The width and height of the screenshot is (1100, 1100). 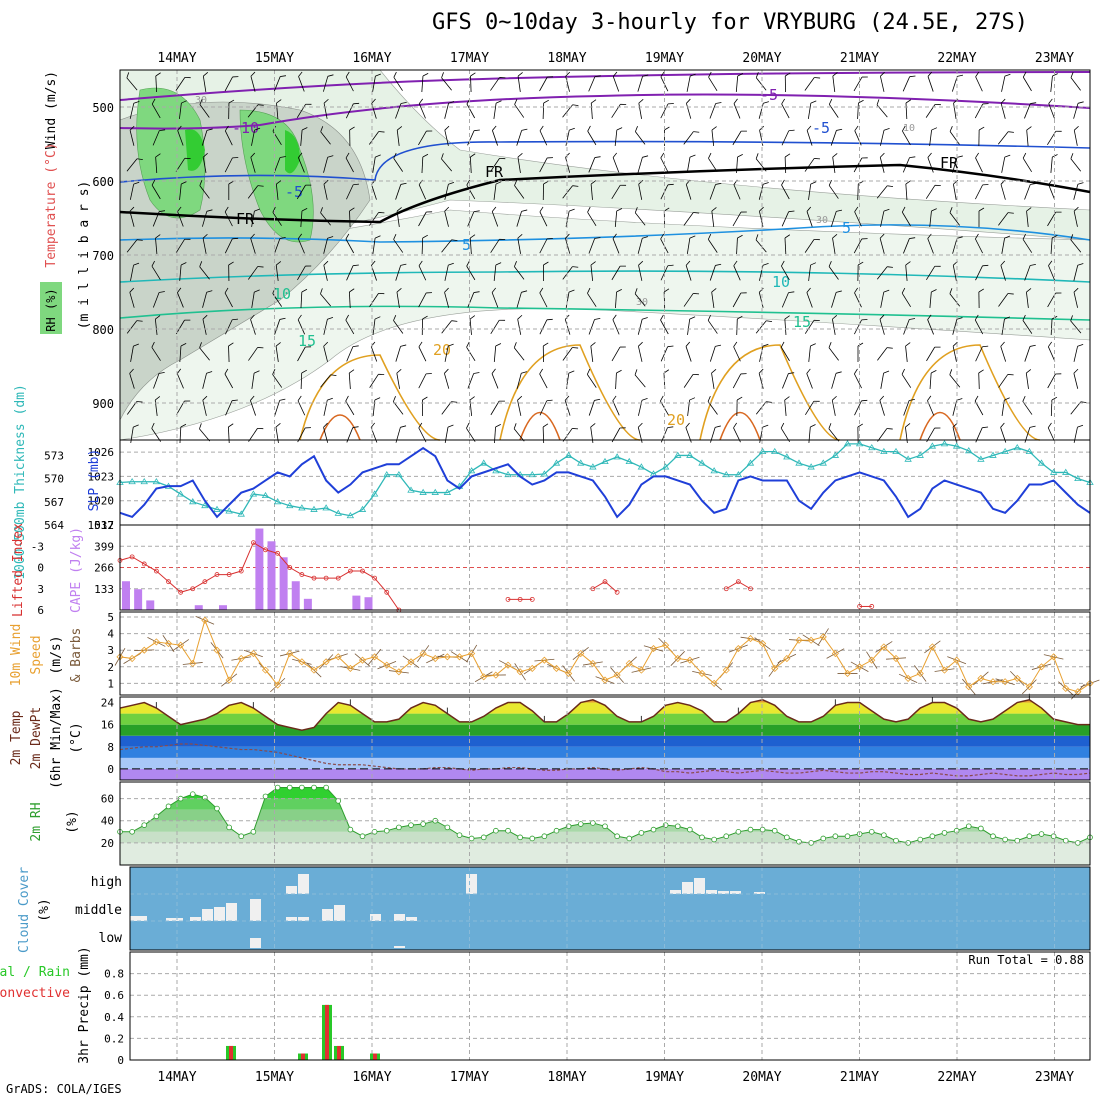 What do you see at coordinates (110, 769) in the screenshot?
I see `temp-tick-label: 0` at bounding box center [110, 769].